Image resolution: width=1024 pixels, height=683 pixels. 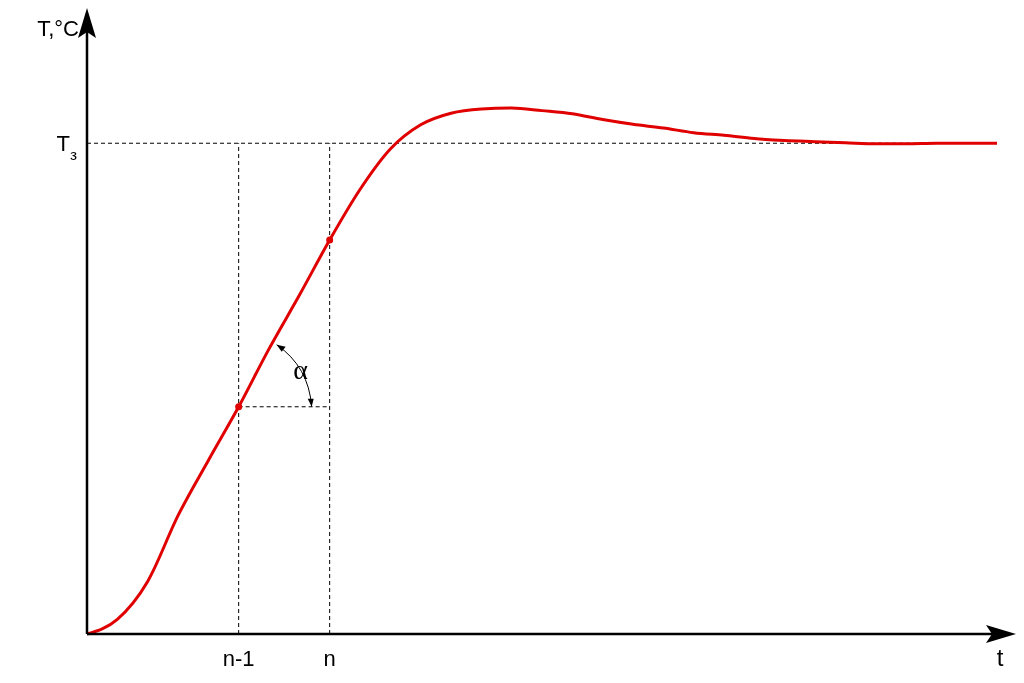 What do you see at coordinates (329, 658) in the screenshot?
I see `x-tick-label: n` at bounding box center [329, 658].